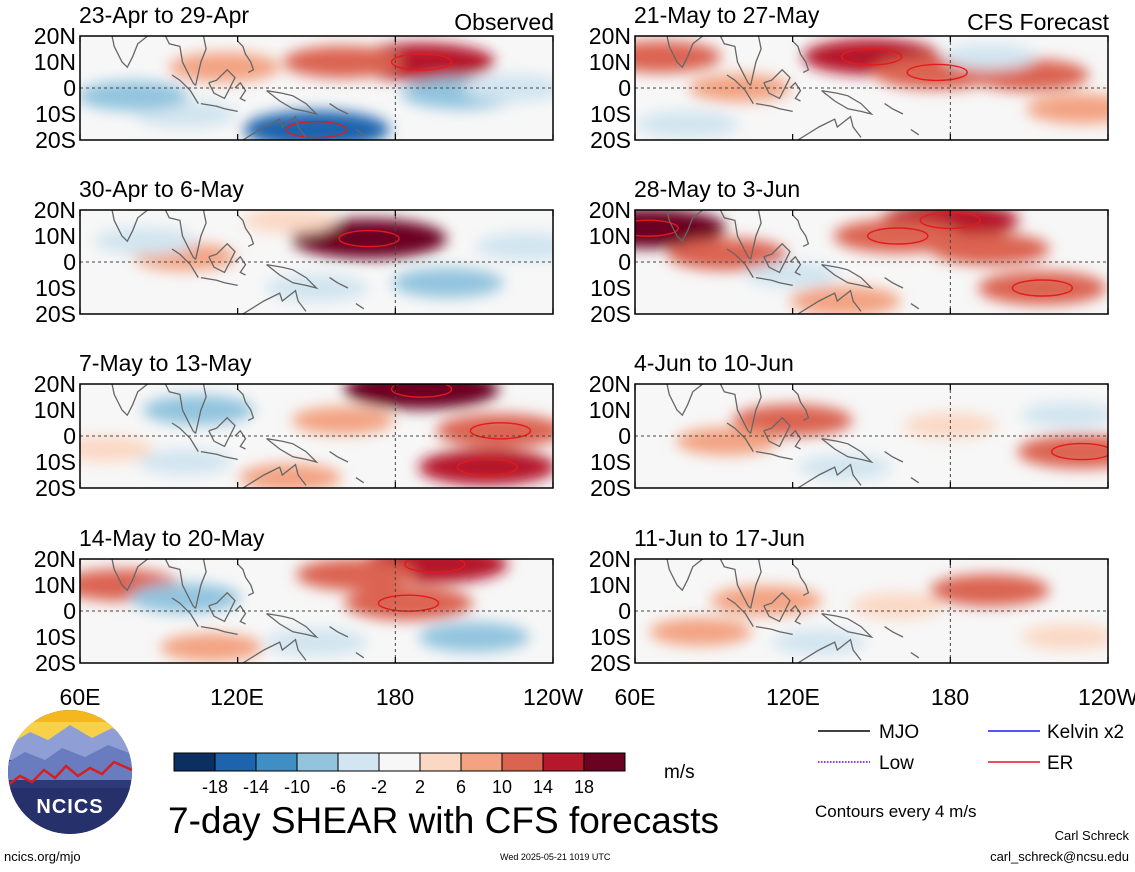 The width and height of the screenshot is (1135, 872). I want to click on website-link: ncics.org/mjo, so click(42, 856).